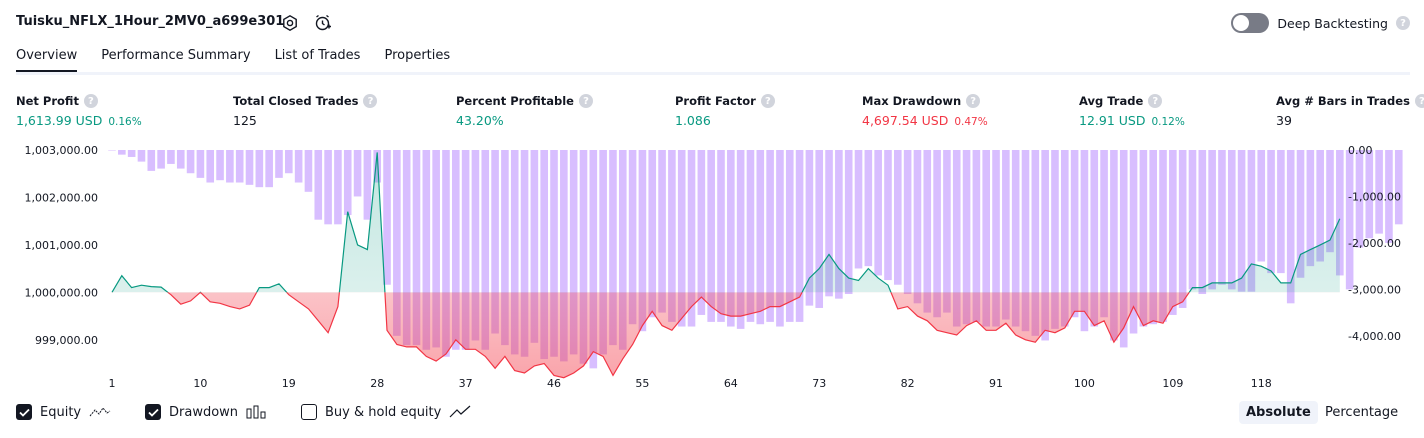 This screenshot has height=438, width=1424. Describe the element at coordinates (1360, 150) in the screenshot. I see `right-axis-tick-label: 0.00` at that location.